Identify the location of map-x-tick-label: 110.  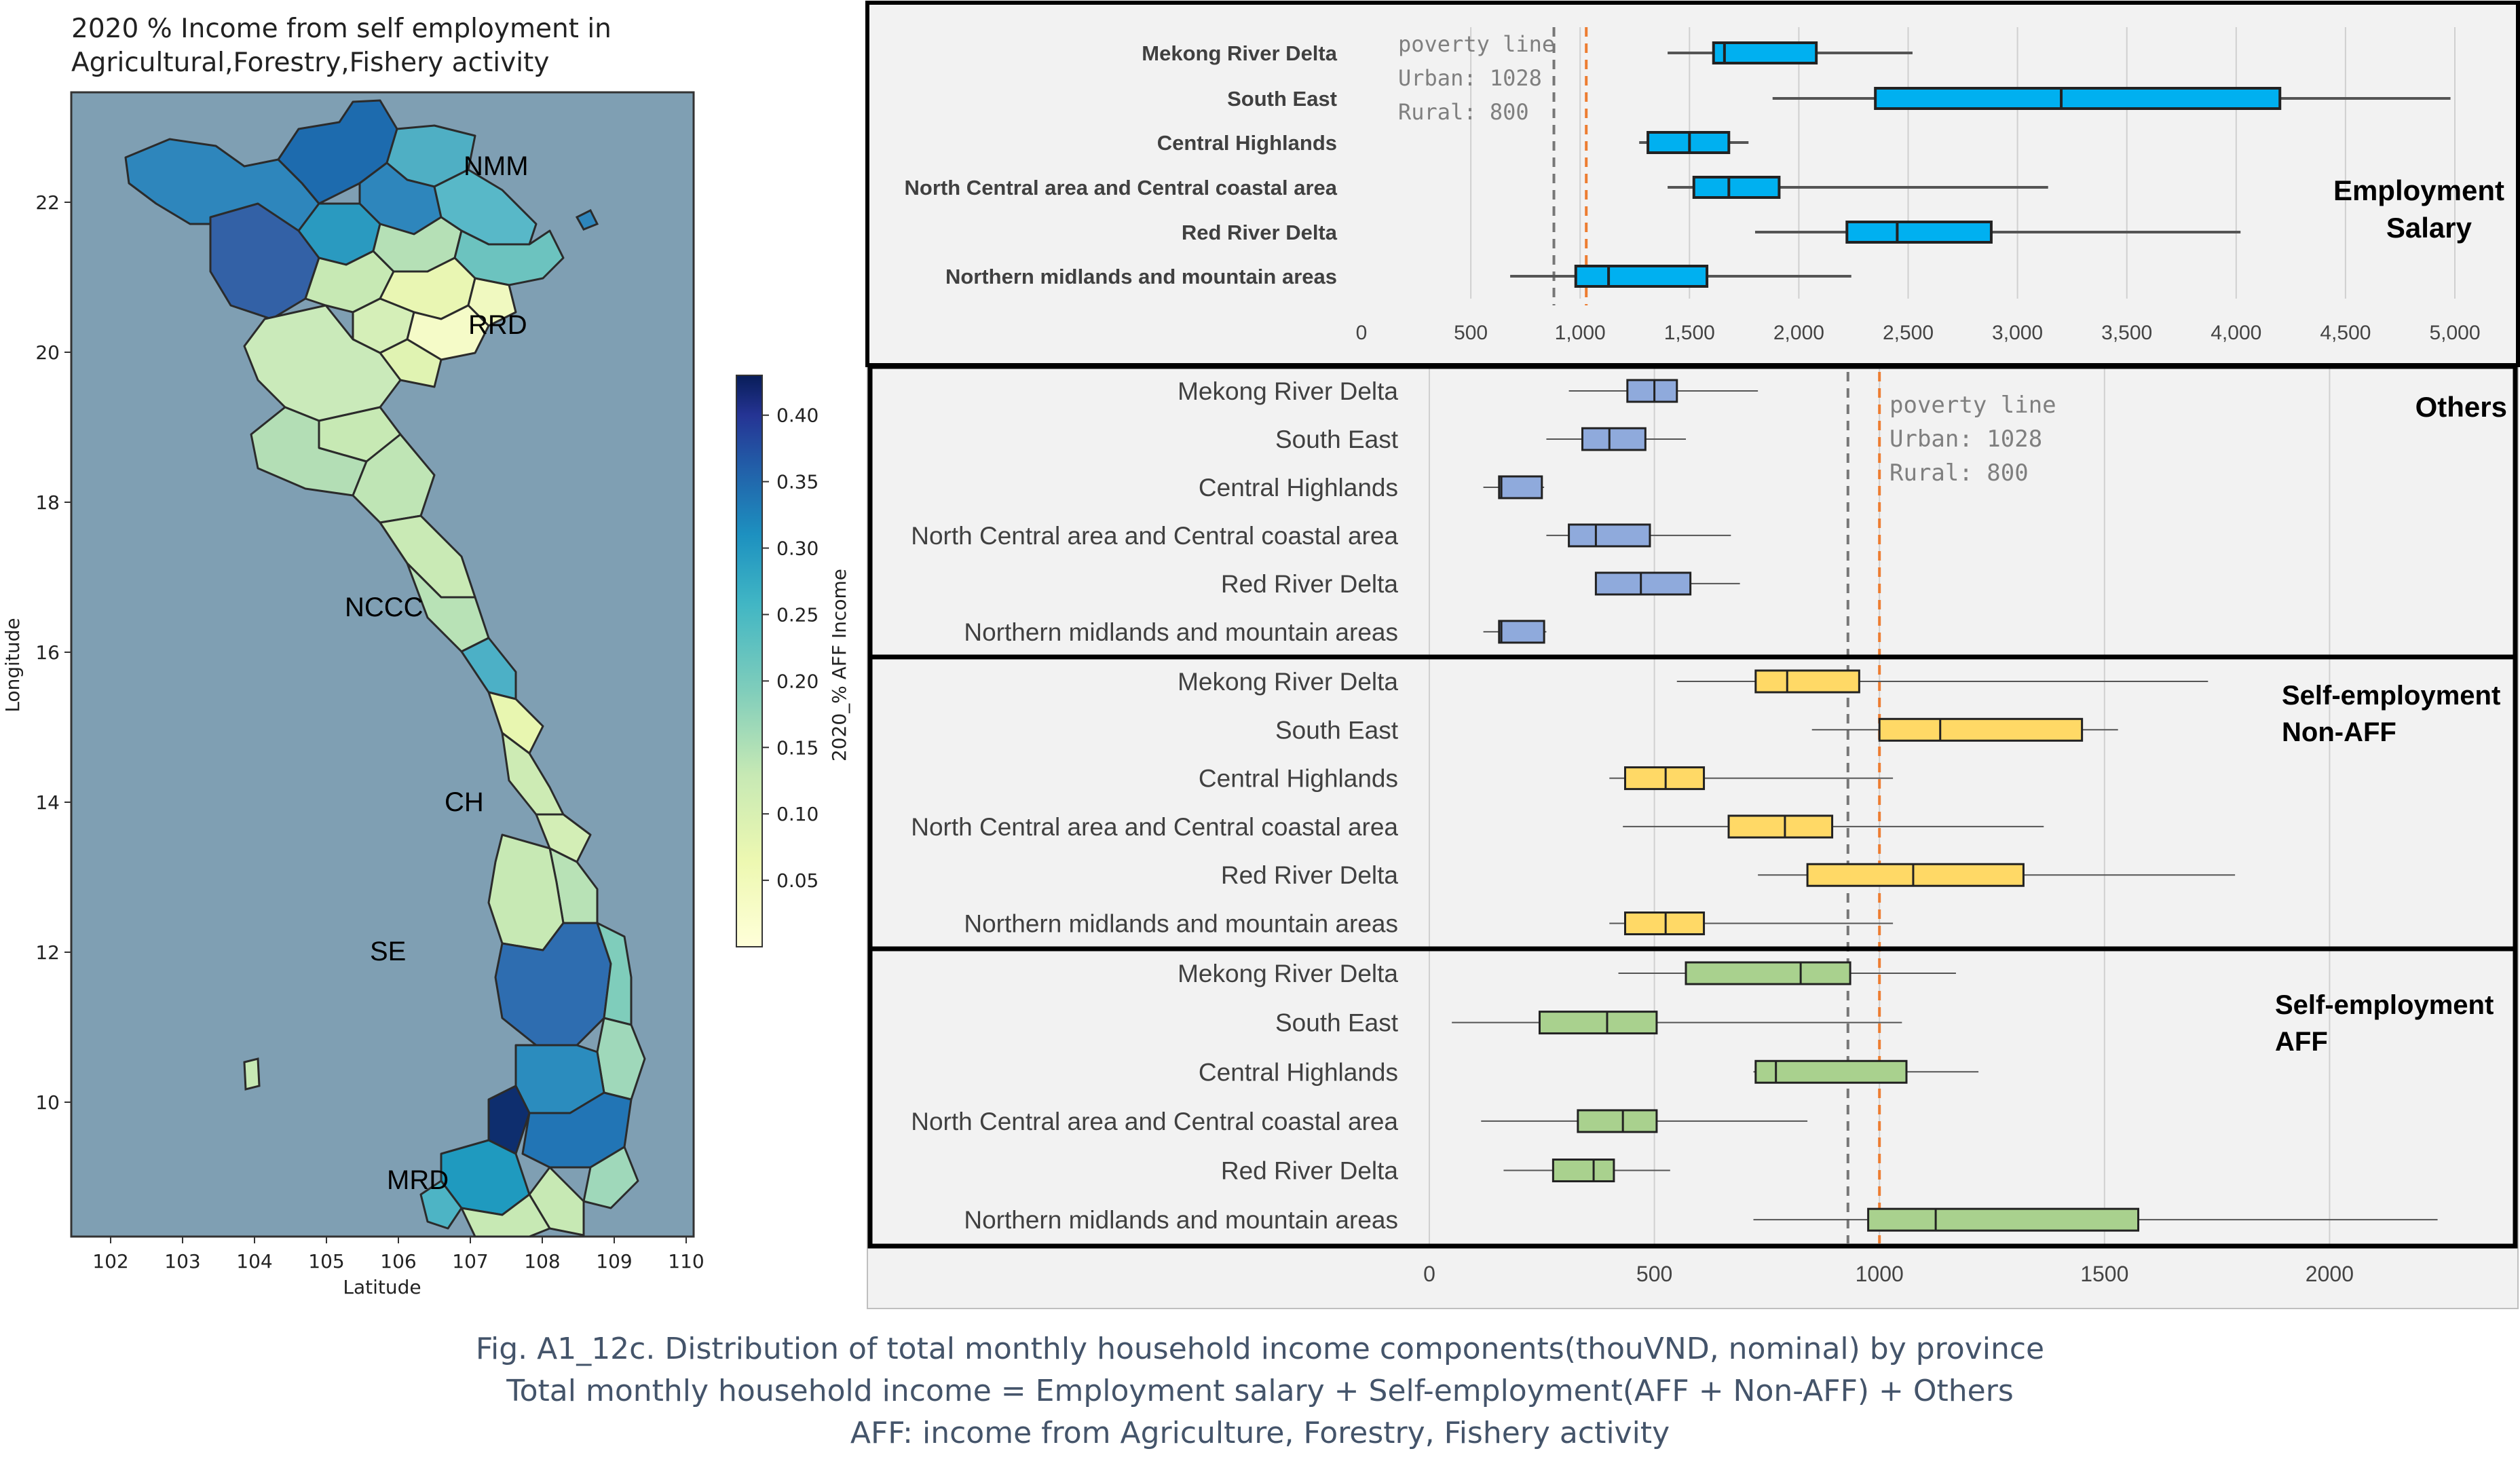
(686, 1261).